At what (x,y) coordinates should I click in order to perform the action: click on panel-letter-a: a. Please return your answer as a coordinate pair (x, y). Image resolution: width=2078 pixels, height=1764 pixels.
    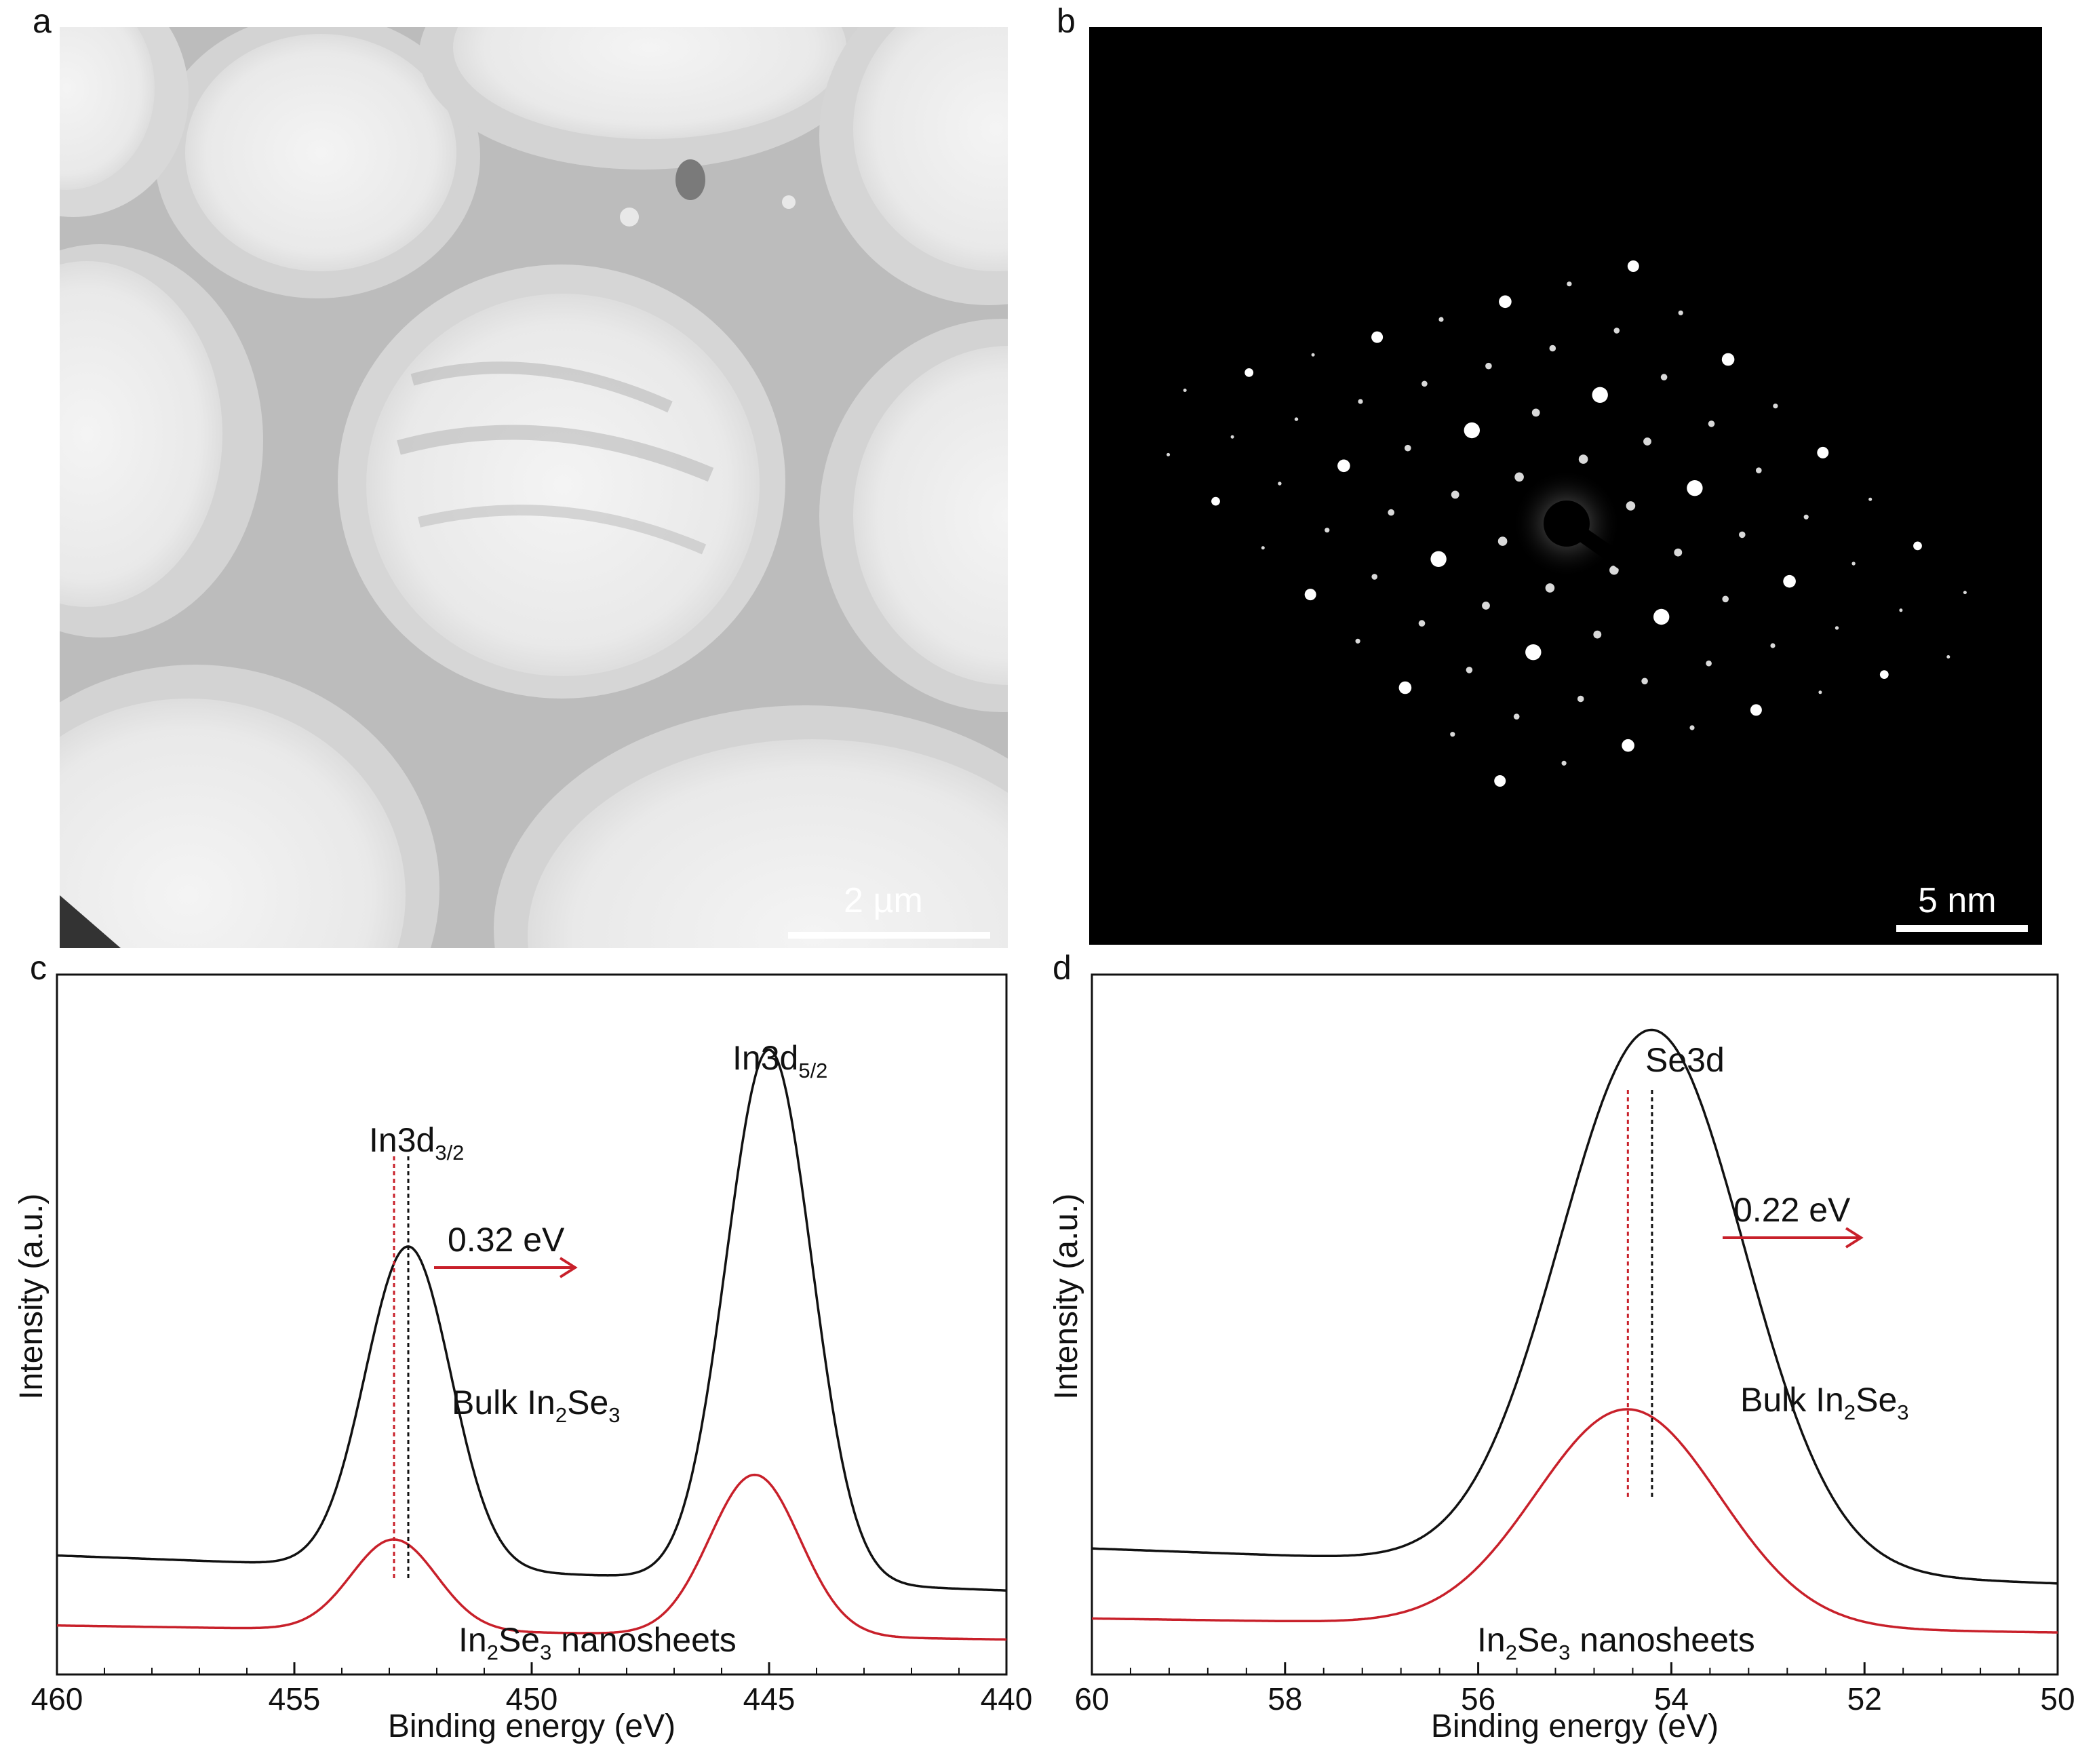
    Looking at the image, I should click on (42, 21).